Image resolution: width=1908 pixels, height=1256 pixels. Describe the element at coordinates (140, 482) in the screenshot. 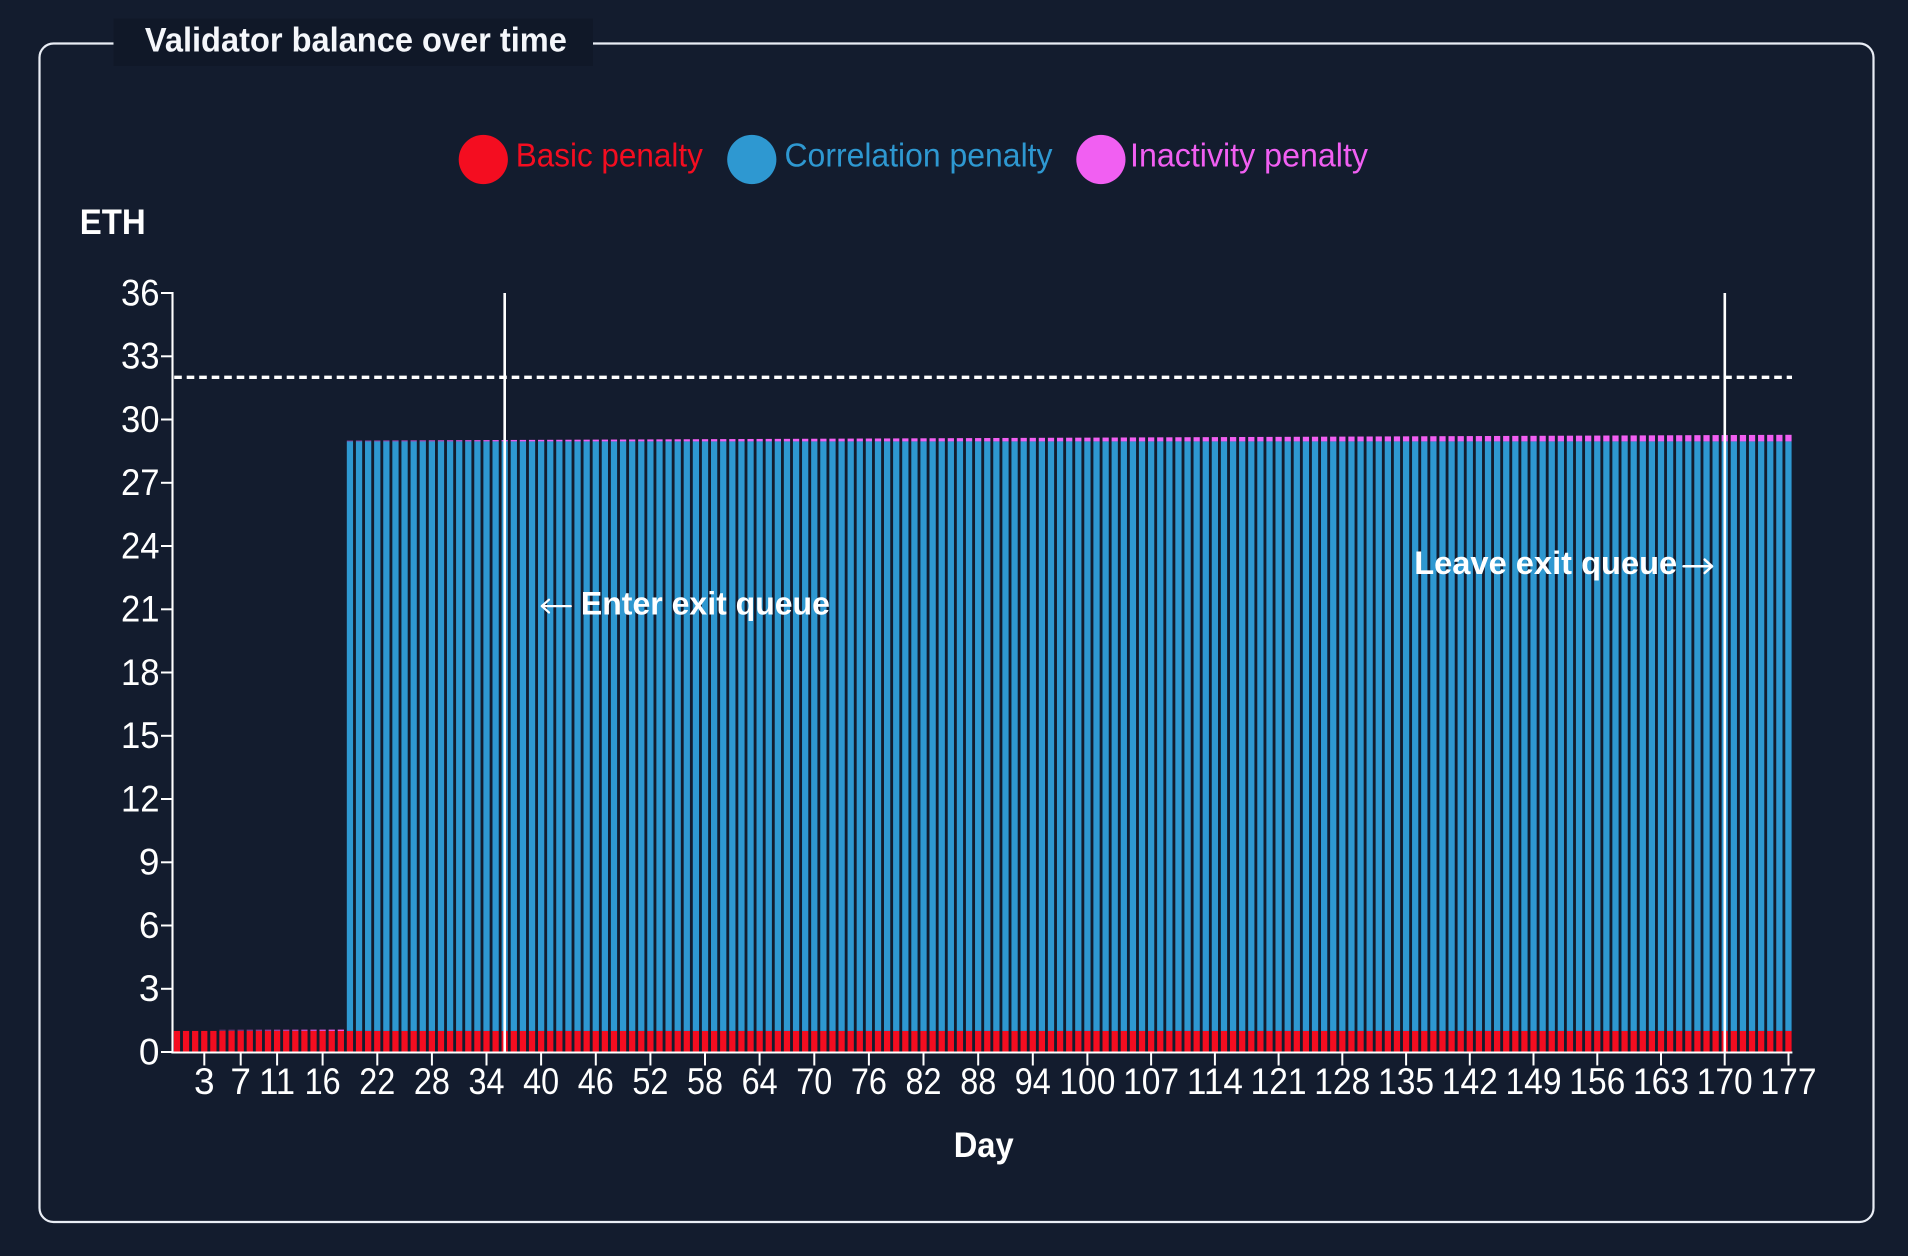

I see `svg-text: 27` at that location.